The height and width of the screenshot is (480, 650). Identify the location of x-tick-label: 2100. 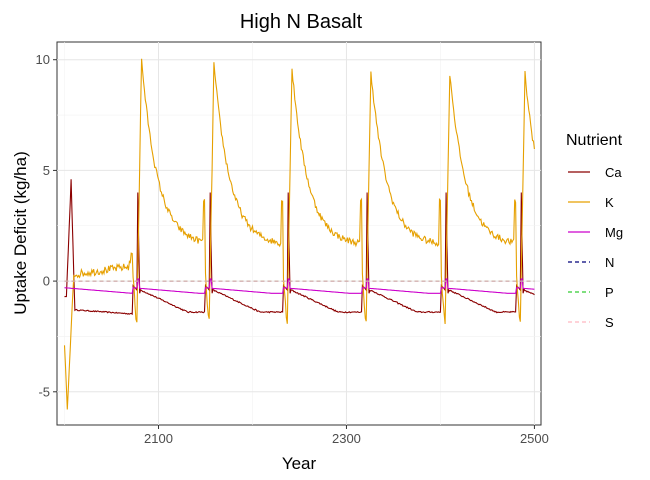
(158, 438).